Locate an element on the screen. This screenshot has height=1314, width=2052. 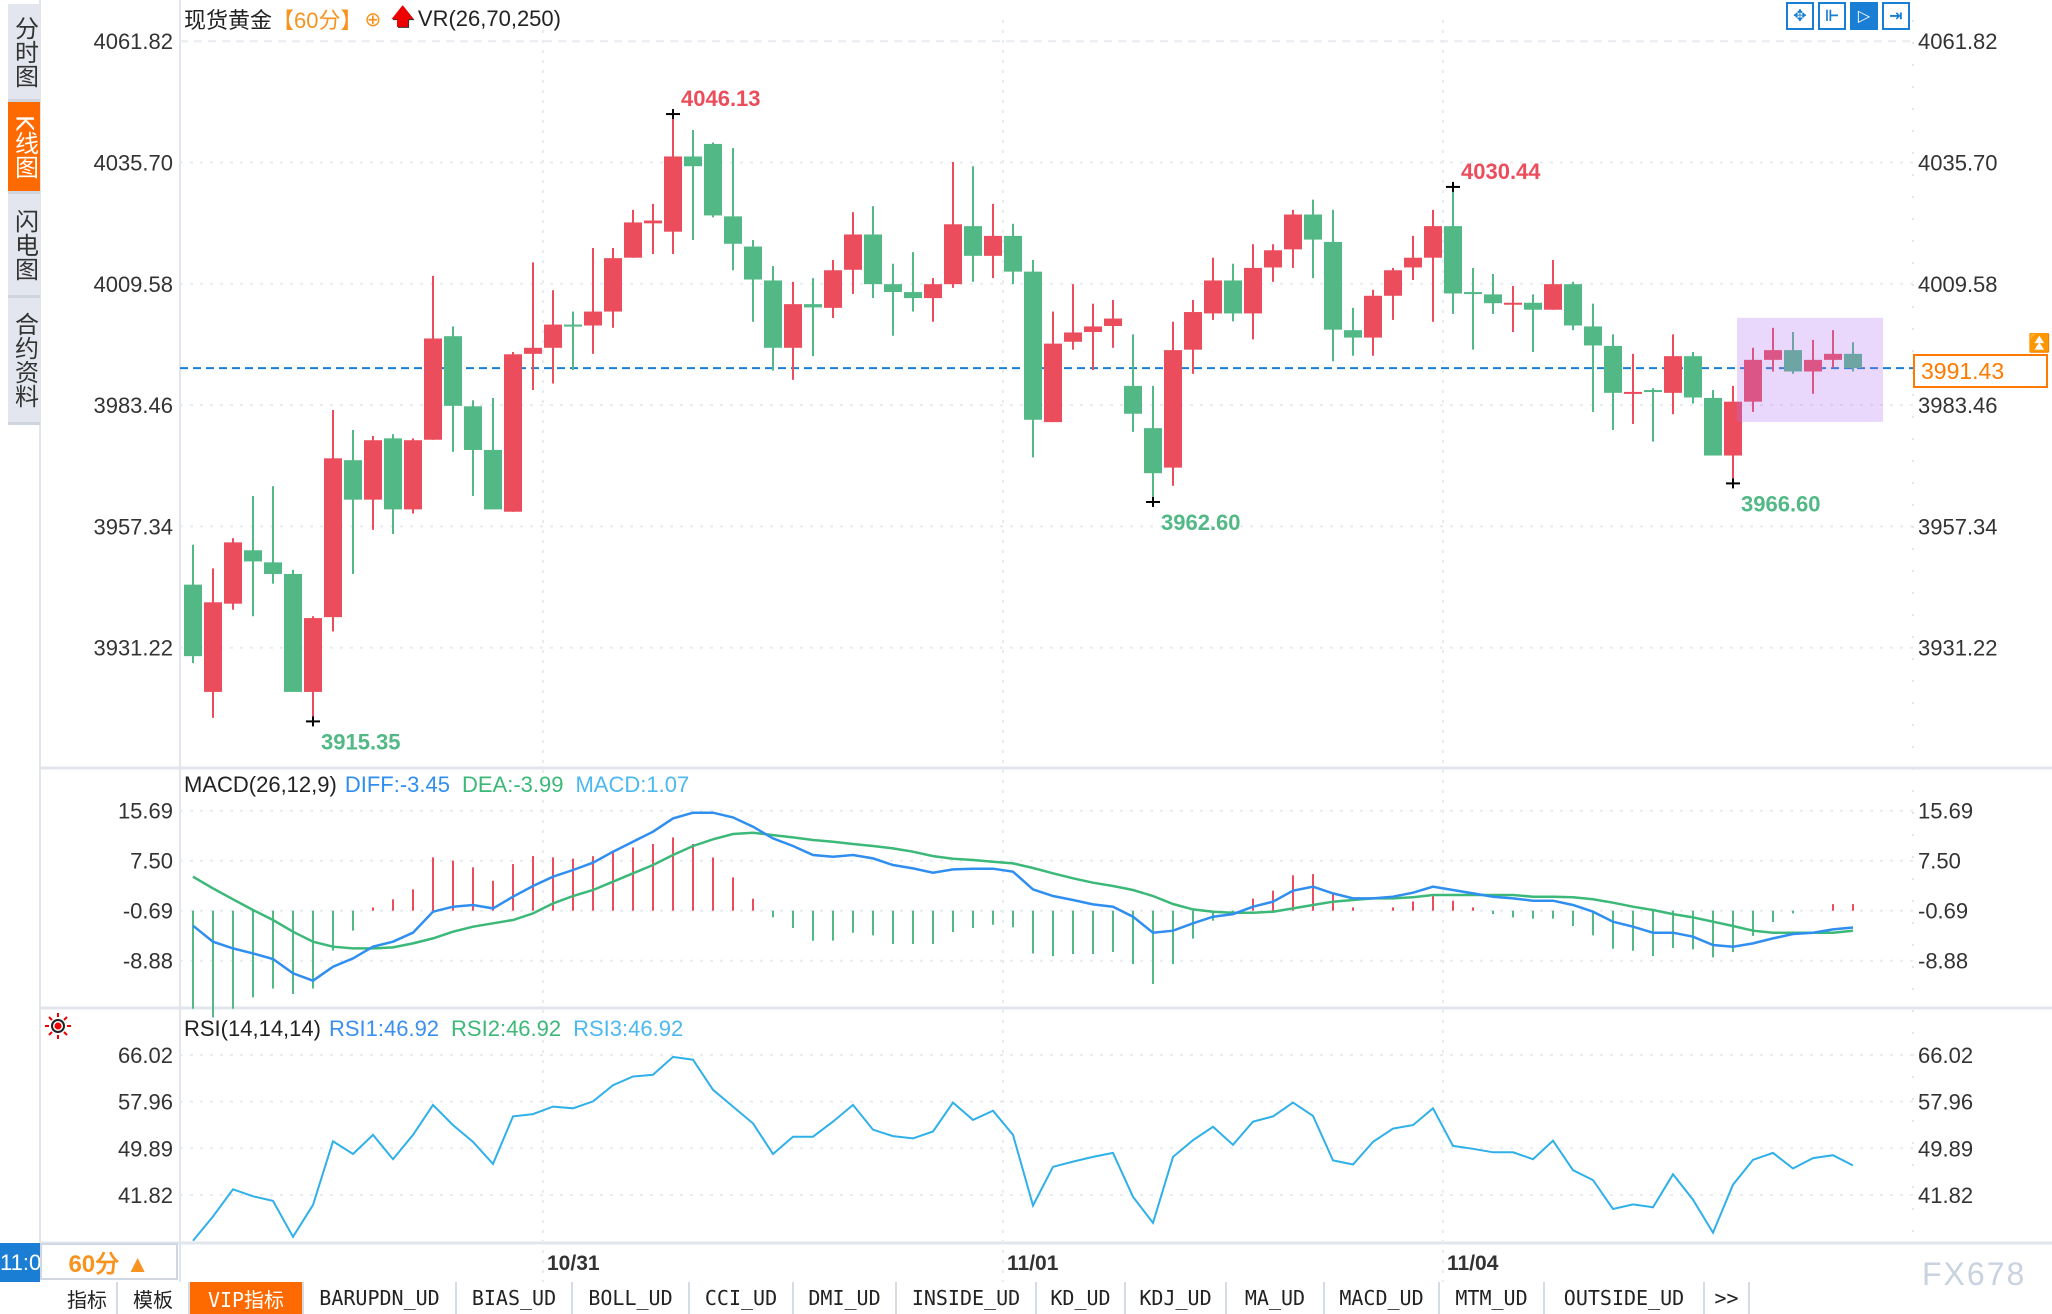
jump-to-latest-icon: ⇥ is located at coordinates (1896, 16).